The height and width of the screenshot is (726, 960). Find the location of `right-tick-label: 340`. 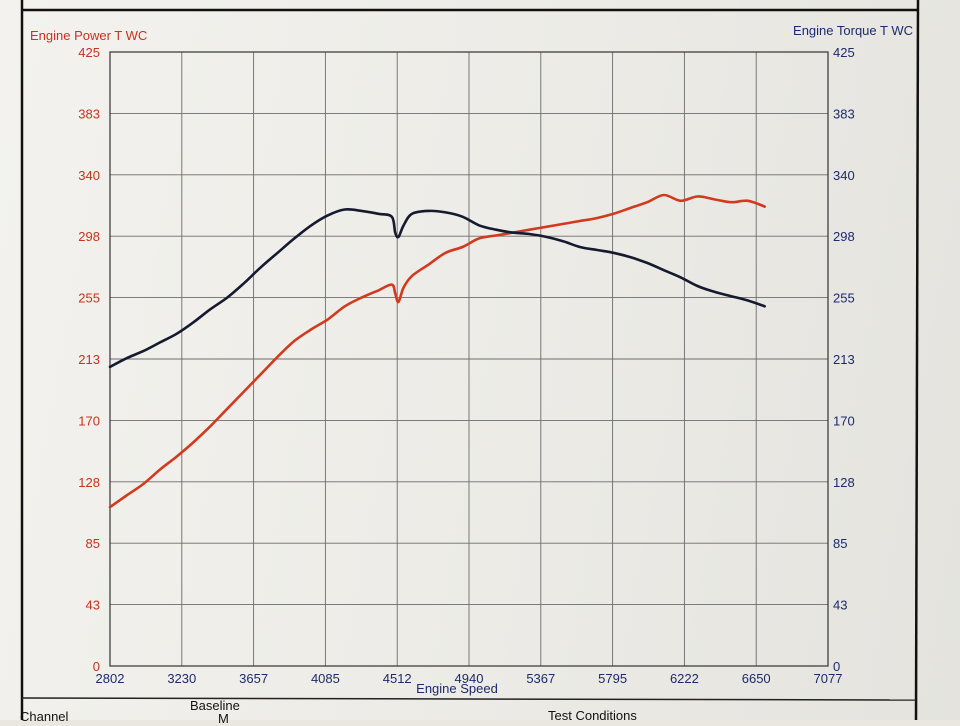

right-tick-label: 340 is located at coordinates (844, 175).